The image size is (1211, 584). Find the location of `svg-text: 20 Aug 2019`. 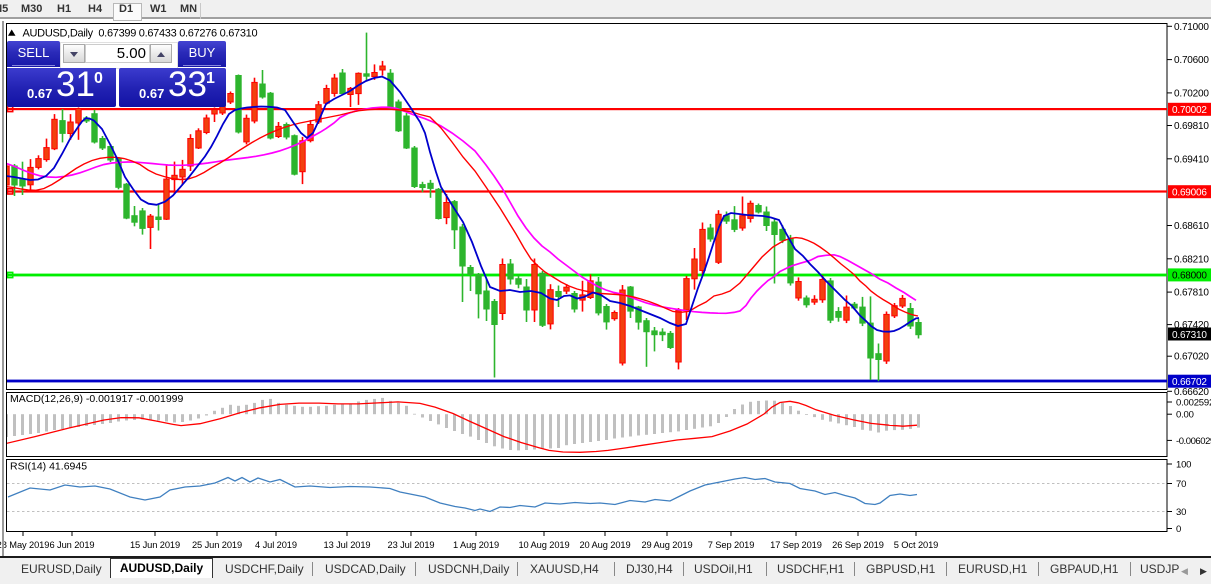

svg-text: 20 Aug 2019 is located at coordinates (604, 545).